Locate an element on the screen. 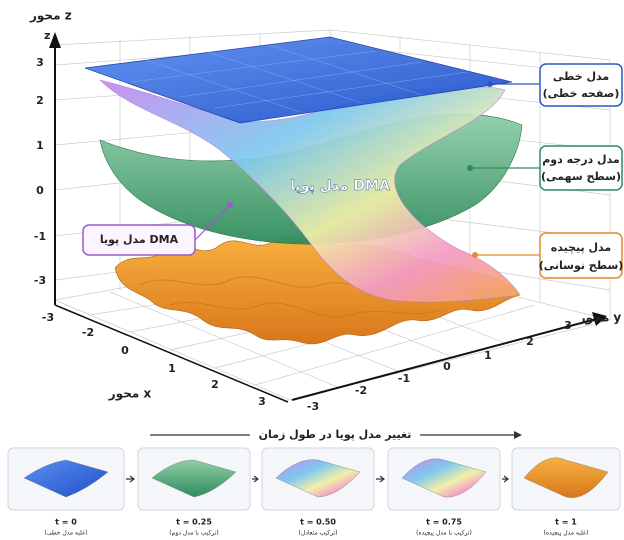 The image size is (624, 540). linear-plane is located at coordinates (298, 80).